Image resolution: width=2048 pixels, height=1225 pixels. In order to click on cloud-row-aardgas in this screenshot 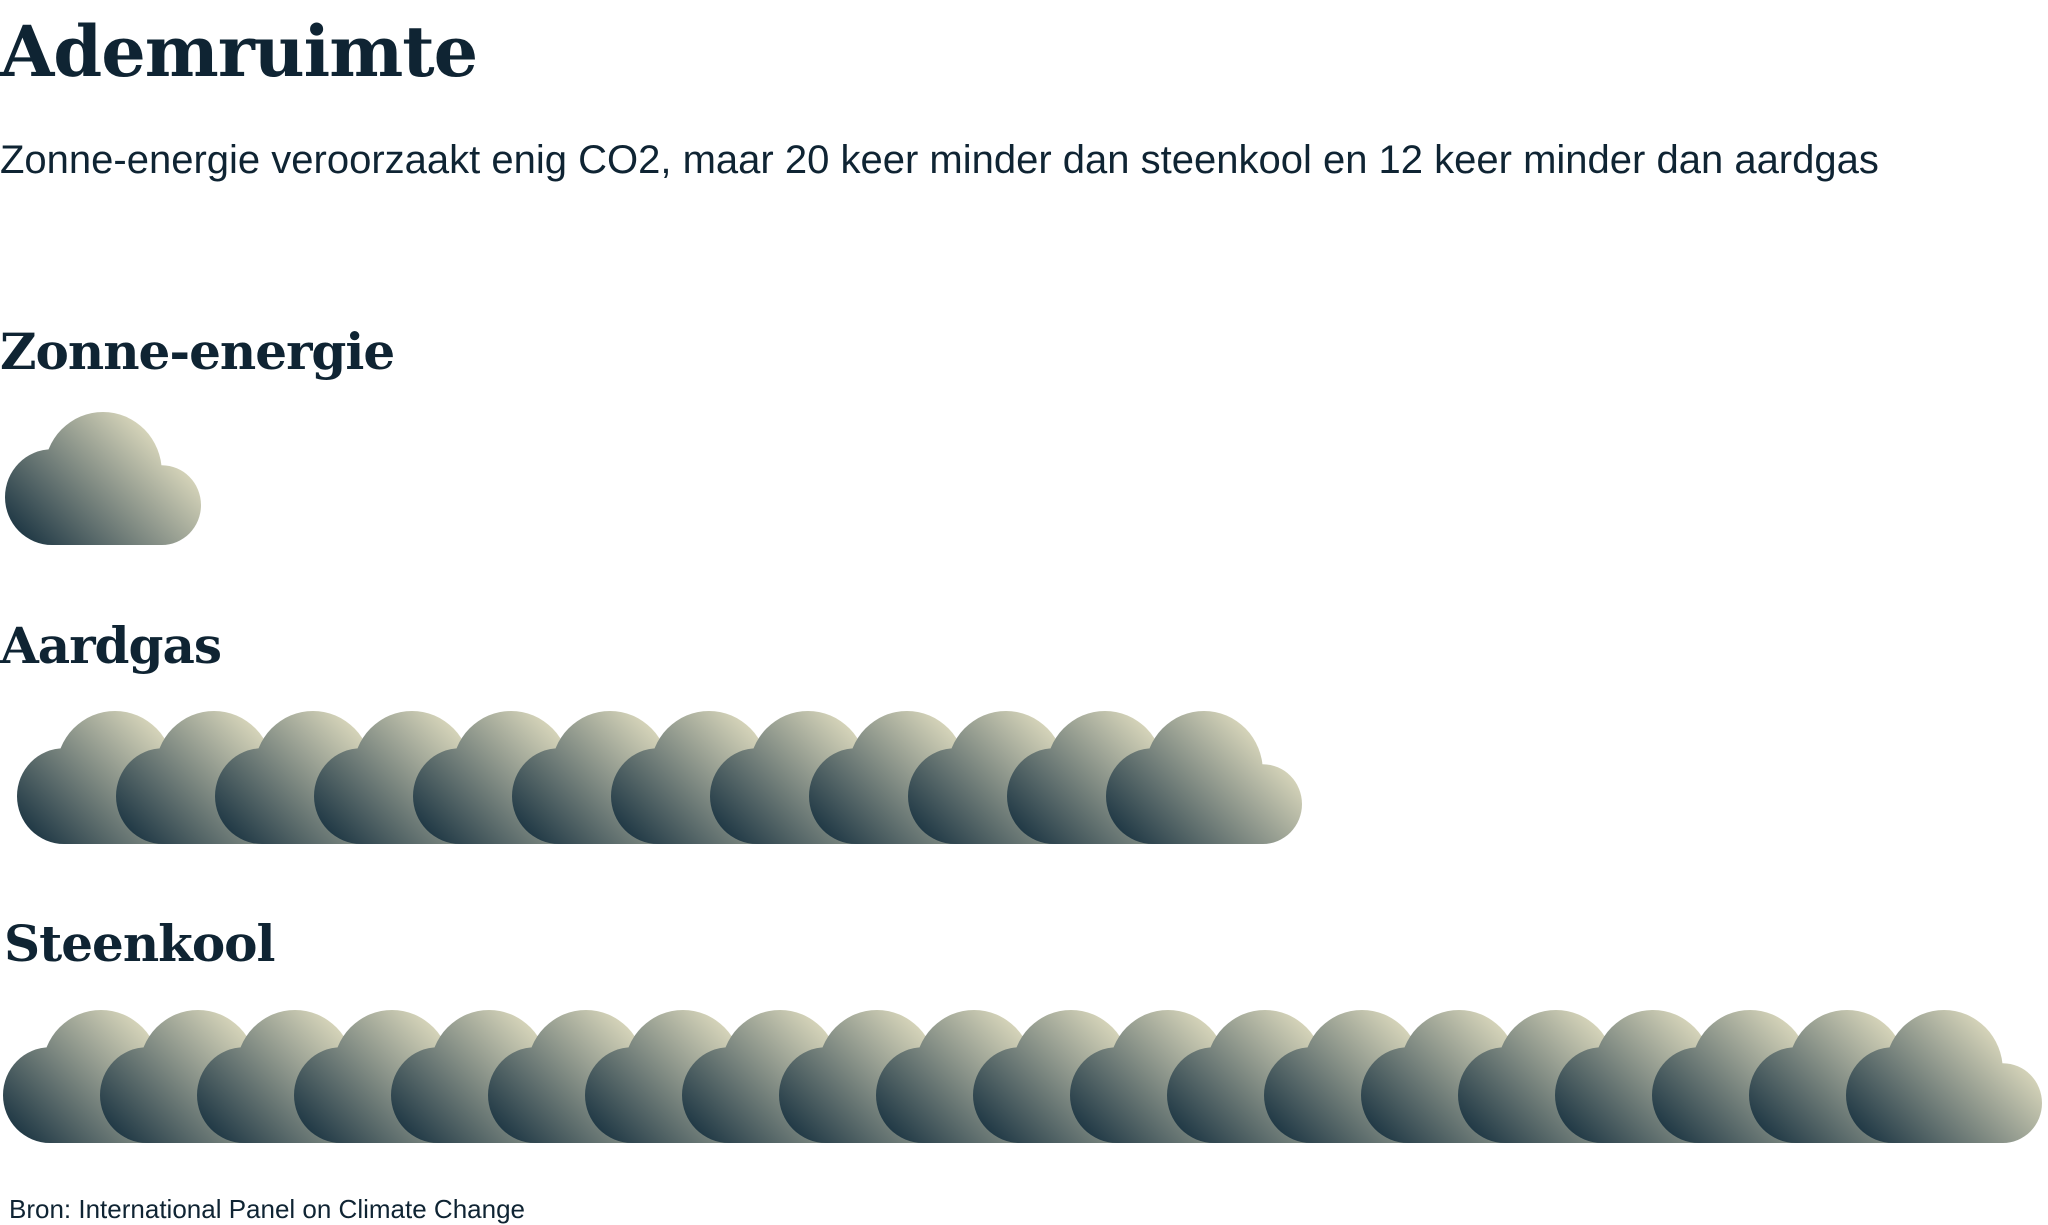, I will do `click(1024, 778)`.